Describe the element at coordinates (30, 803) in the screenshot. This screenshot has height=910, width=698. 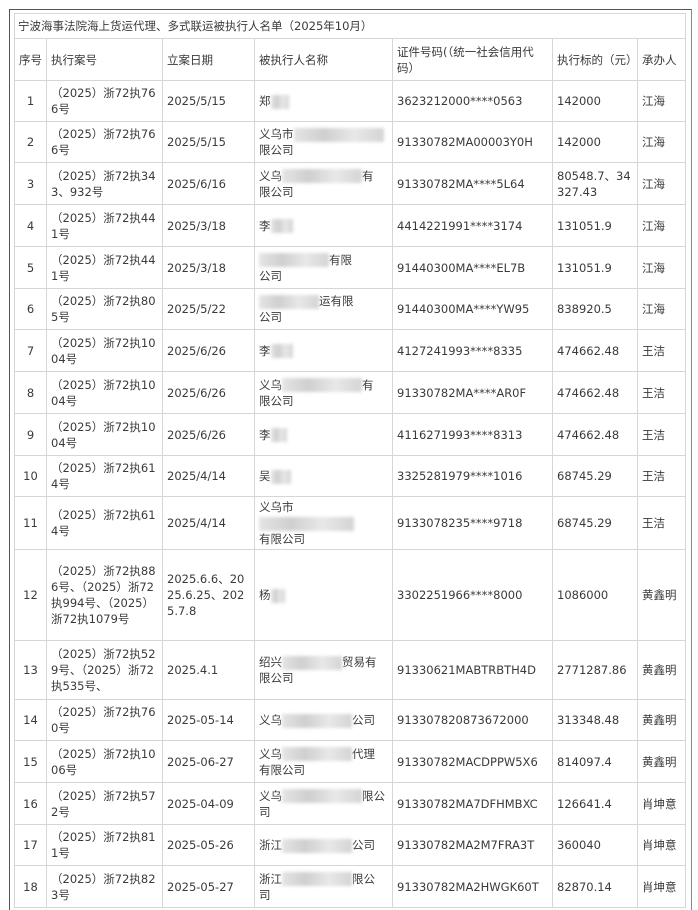
I see `row-number: 16` at that location.